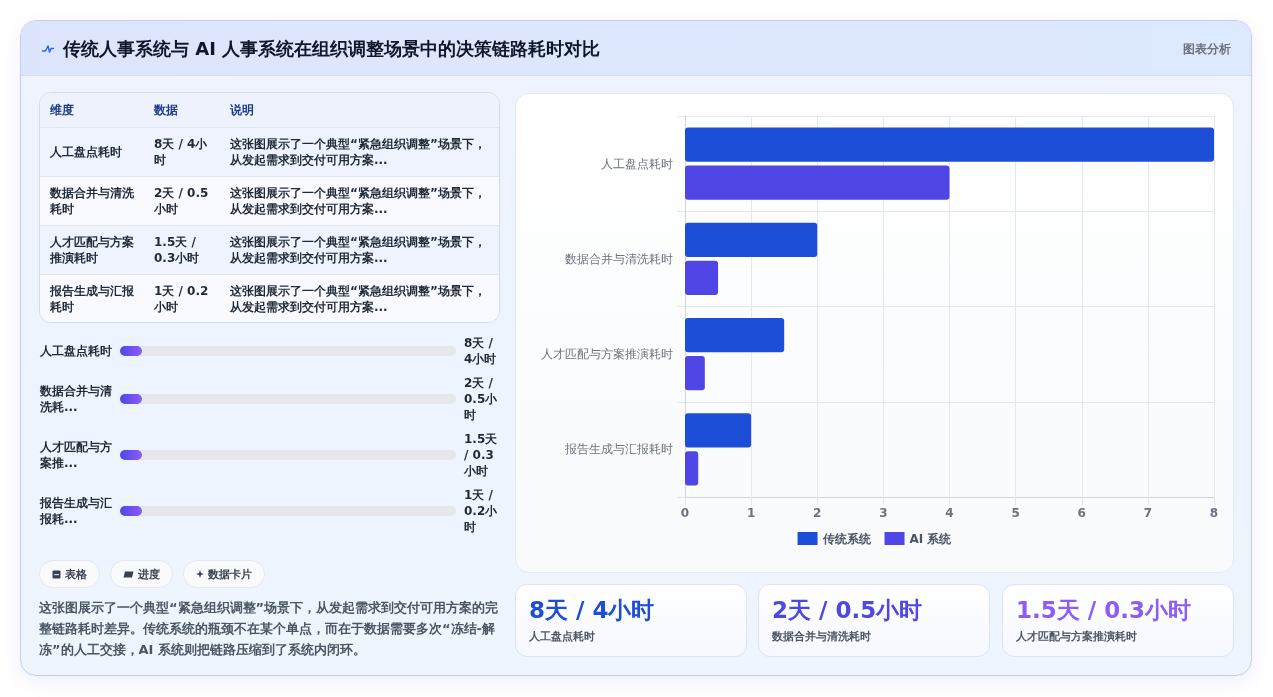 The image size is (1273, 697). Describe the element at coordinates (846, 538) in the screenshot. I see `legend-label: 传统系统` at that location.